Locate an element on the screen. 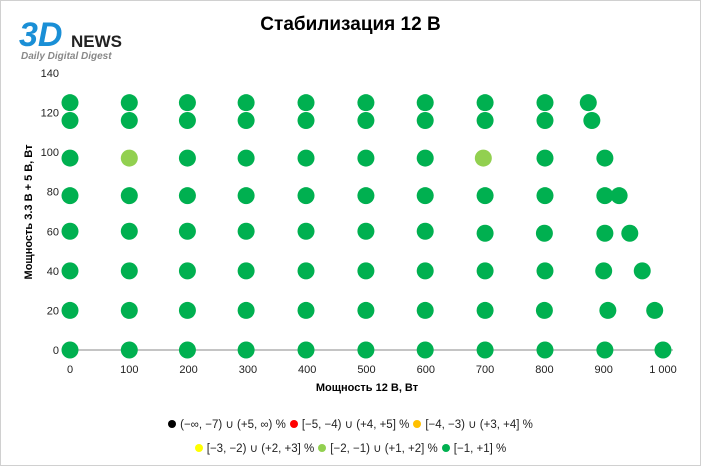  legend-label: [−4, −3) ∪ (+3, +4] % is located at coordinates (479, 425).